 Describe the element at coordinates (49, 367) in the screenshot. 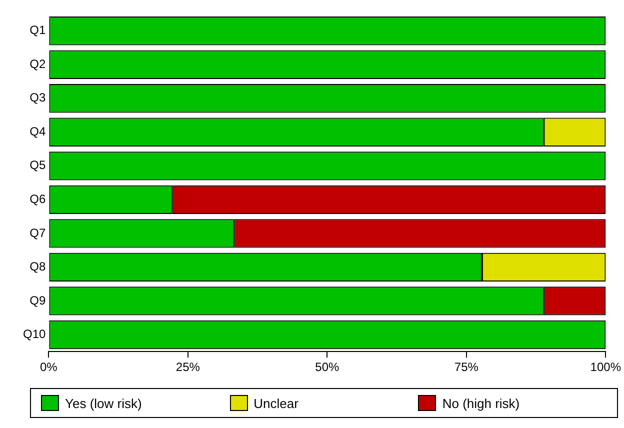

I see `x-tick-label: 0%` at that location.